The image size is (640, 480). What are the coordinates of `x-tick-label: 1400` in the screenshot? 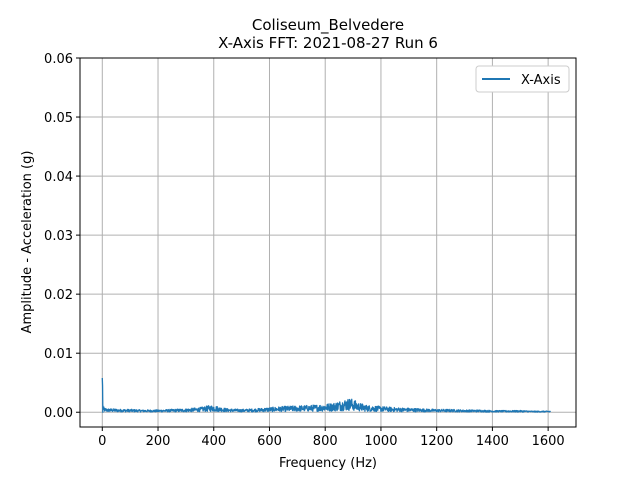 It's located at (492, 441).